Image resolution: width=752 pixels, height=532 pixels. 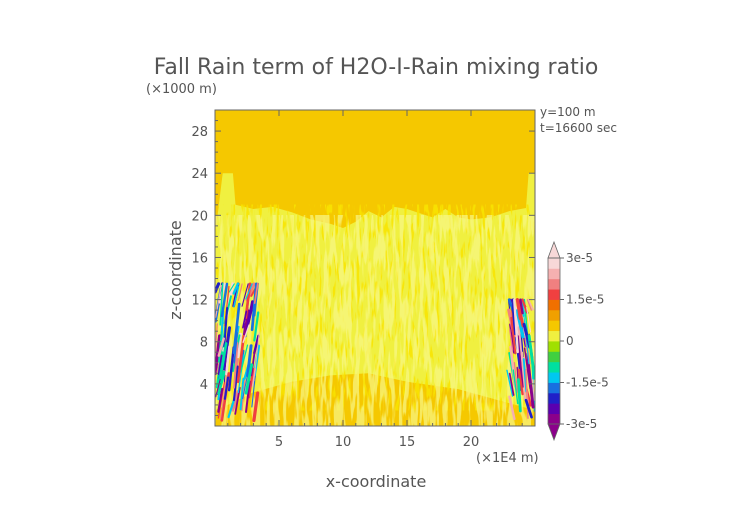 What do you see at coordinates (554, 249) in the screenshot?
I see `colorbar-max-arrow` at bounding box center [554, 249].